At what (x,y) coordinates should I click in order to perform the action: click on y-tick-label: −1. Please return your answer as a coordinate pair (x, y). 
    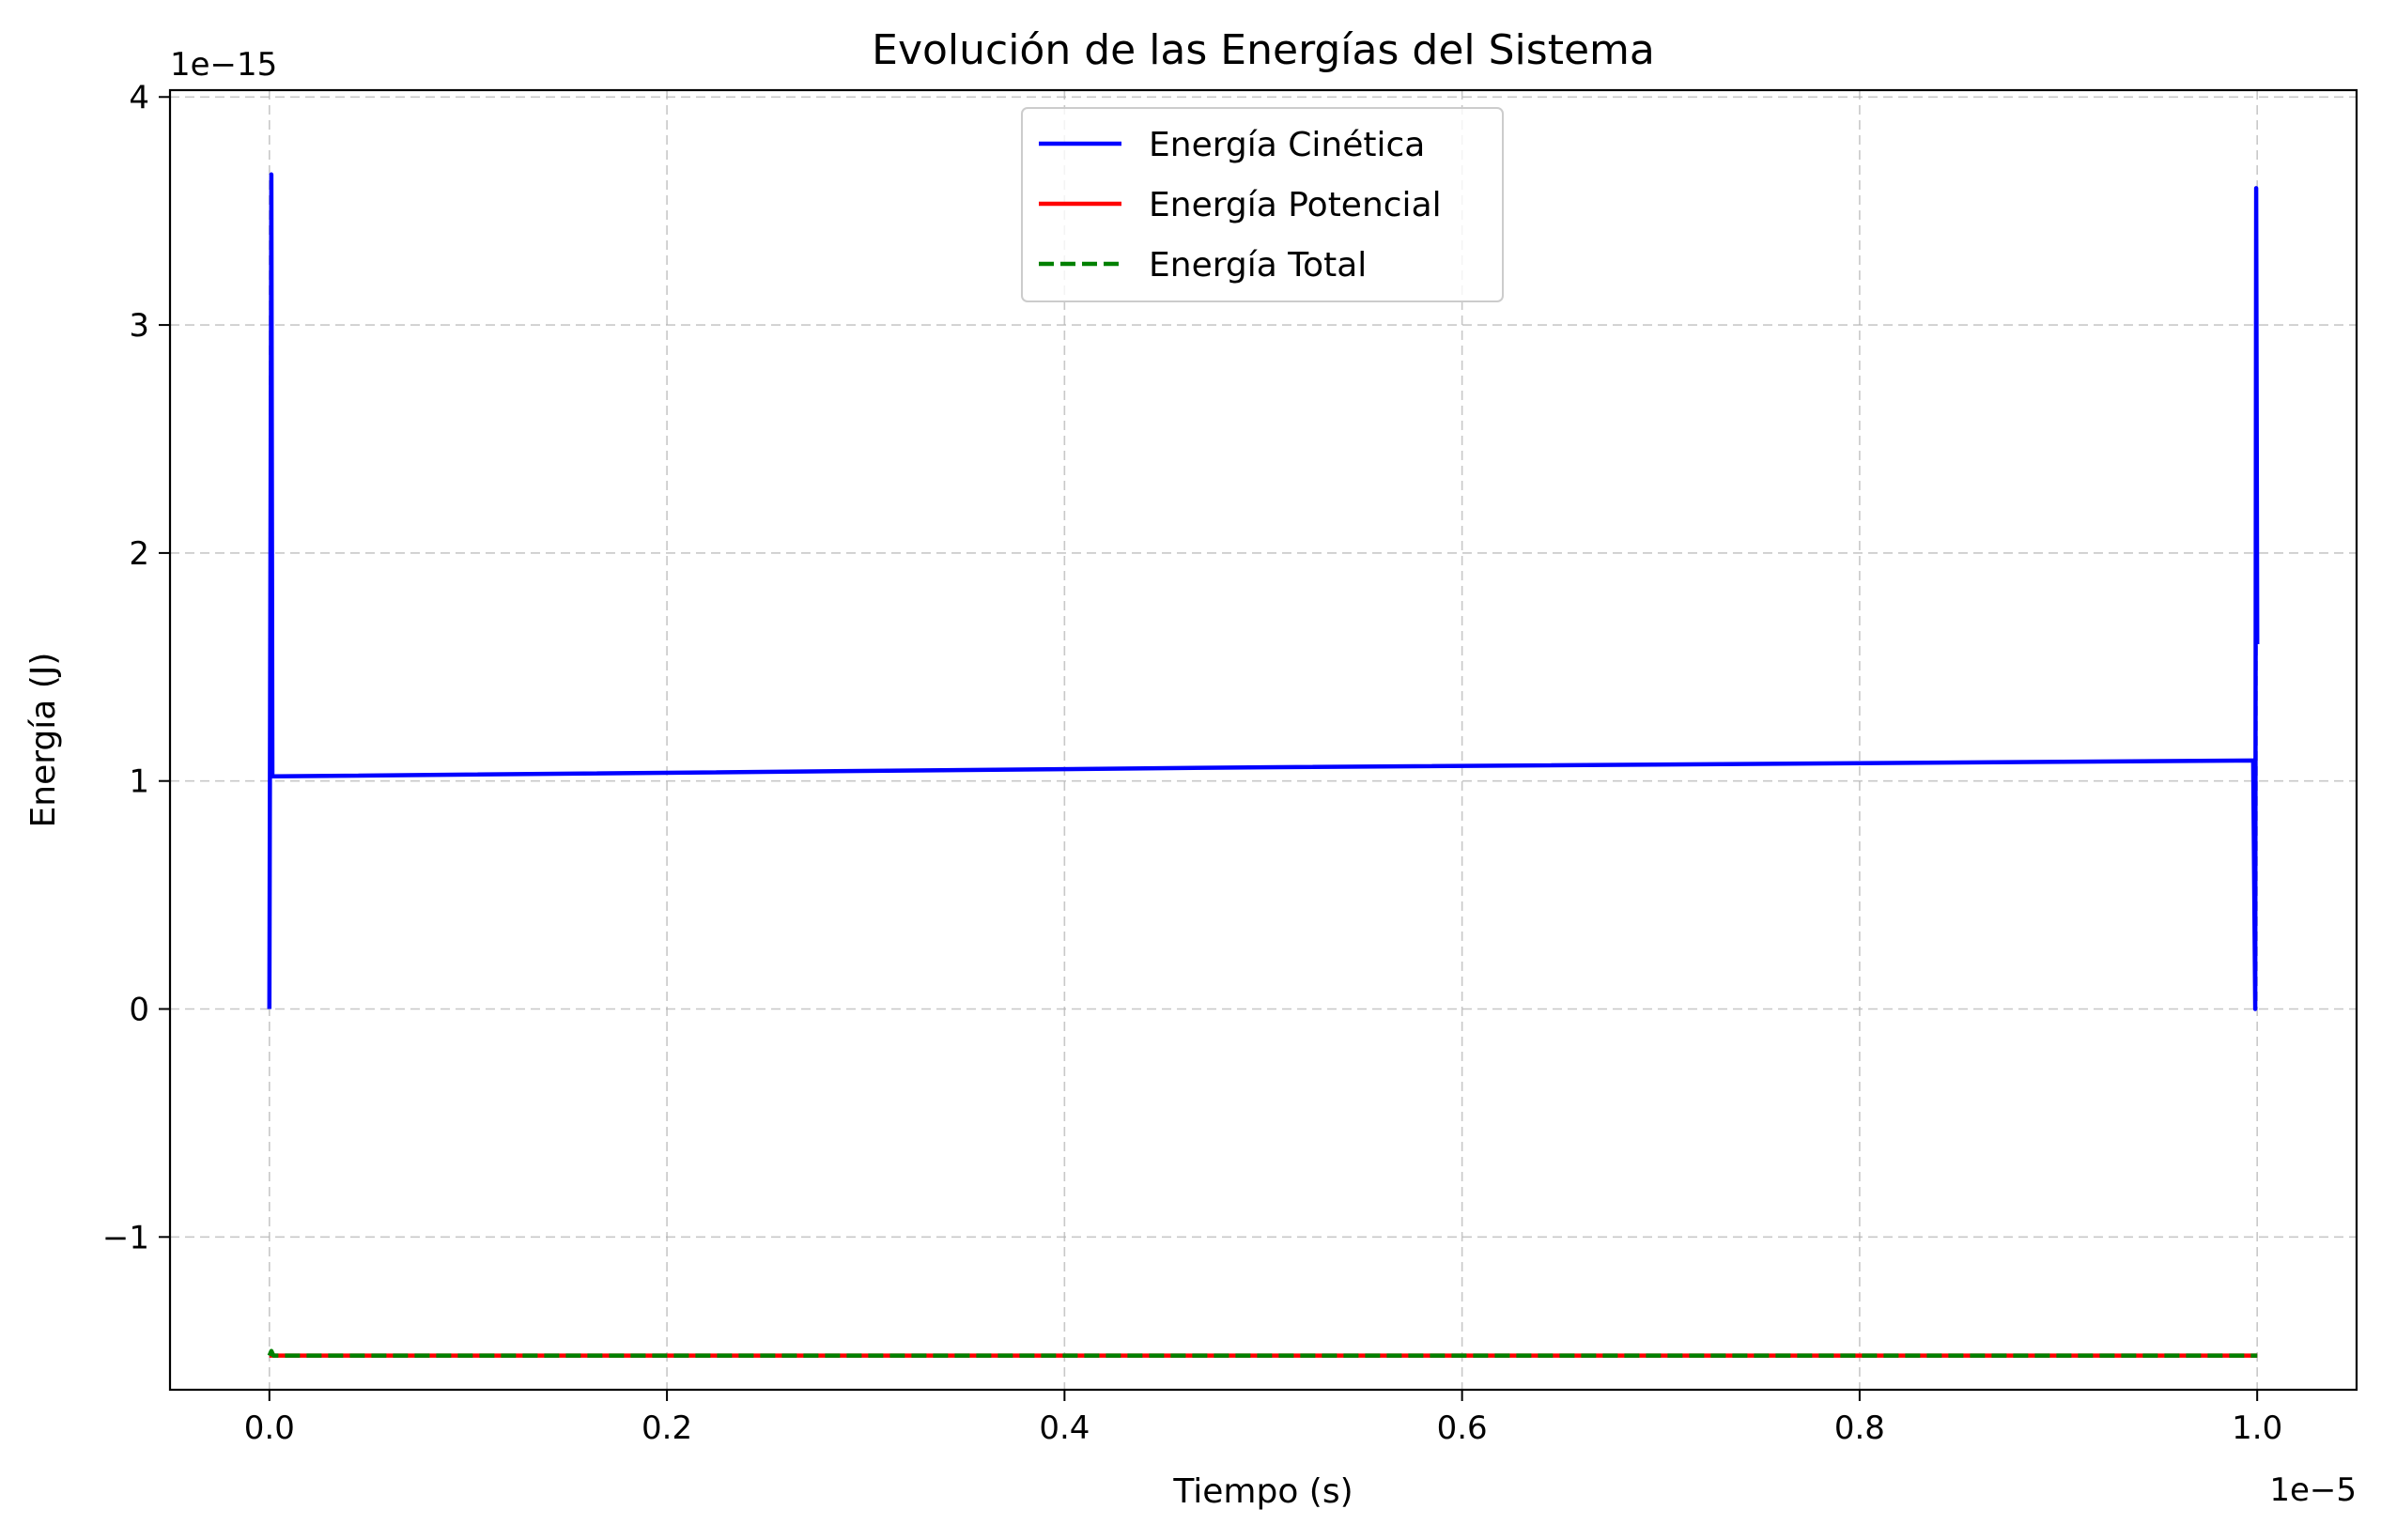
    Looking at the image, I should click on (126, 1237).